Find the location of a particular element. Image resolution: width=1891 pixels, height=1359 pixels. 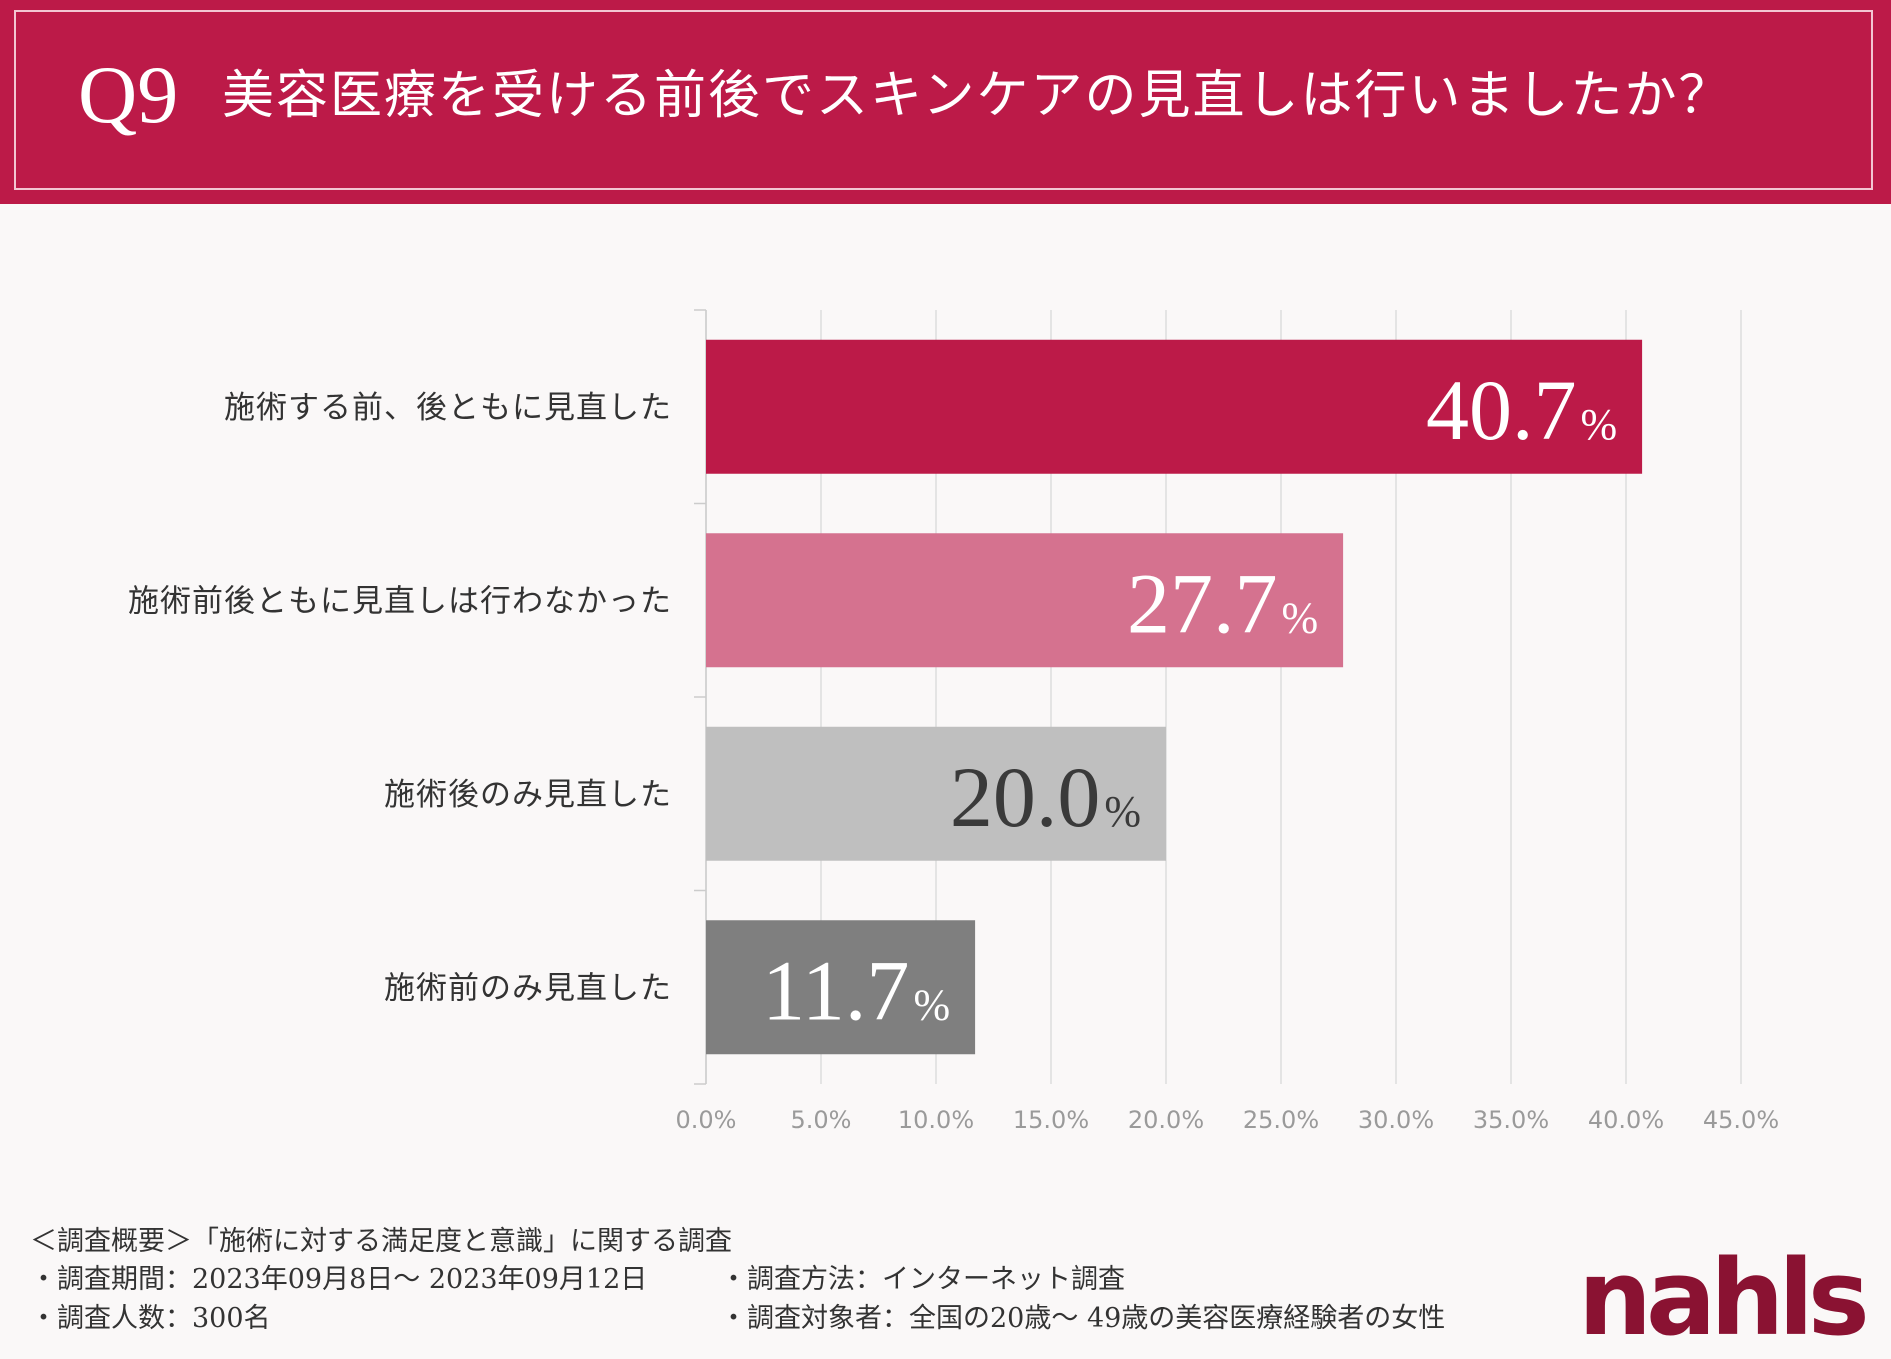

header-frame is located at coordinates (943, 100).